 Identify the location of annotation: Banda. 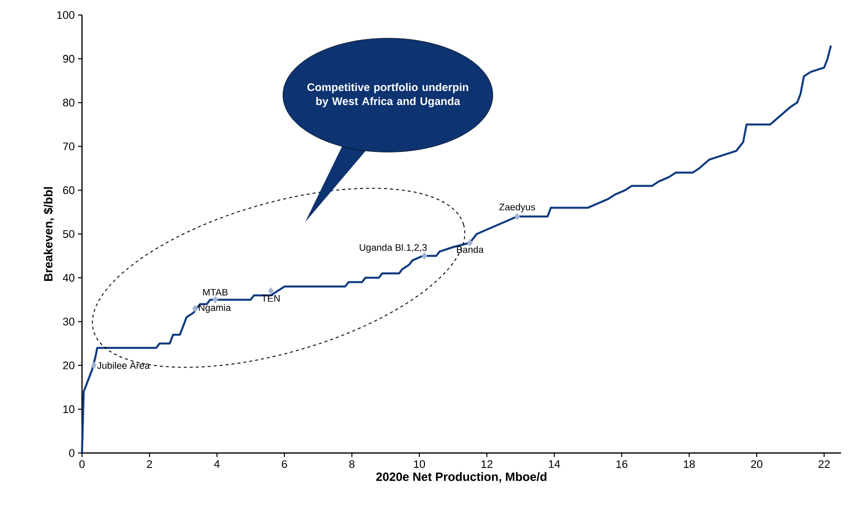
(470, 249).